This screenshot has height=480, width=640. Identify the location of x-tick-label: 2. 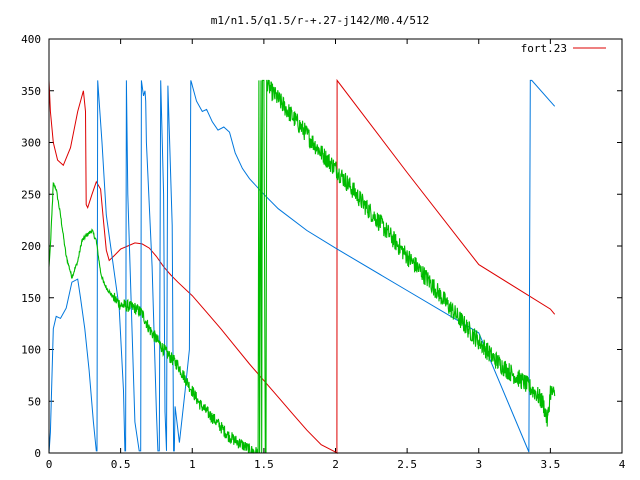
(335, 464).